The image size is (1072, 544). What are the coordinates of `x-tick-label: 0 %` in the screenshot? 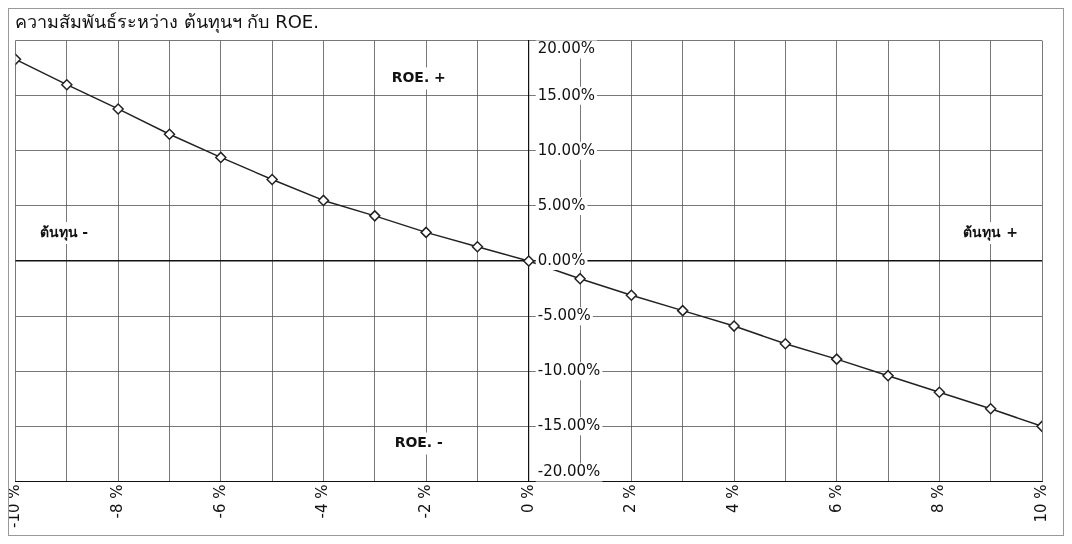 It's located at (527, 499).